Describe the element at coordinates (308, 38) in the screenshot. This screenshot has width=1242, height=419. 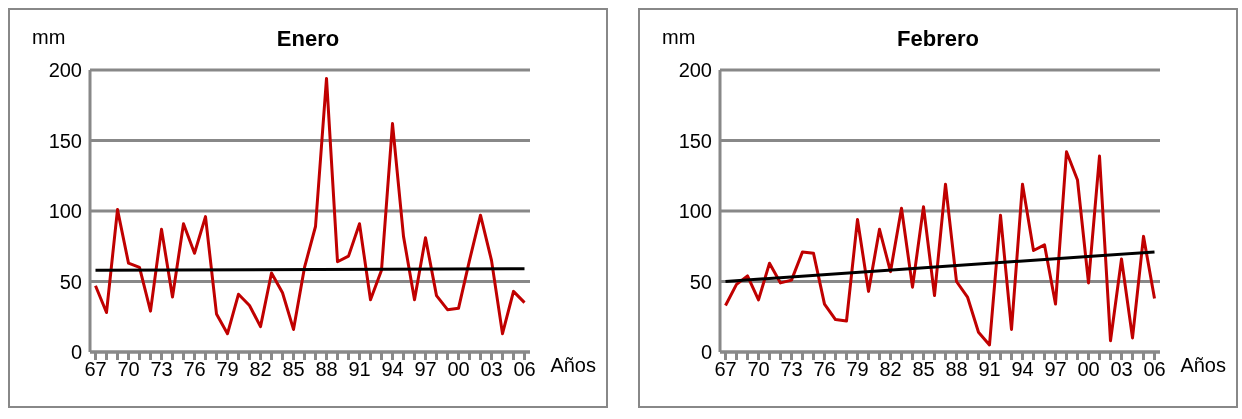
I see `chart-title: Enero` at that location.